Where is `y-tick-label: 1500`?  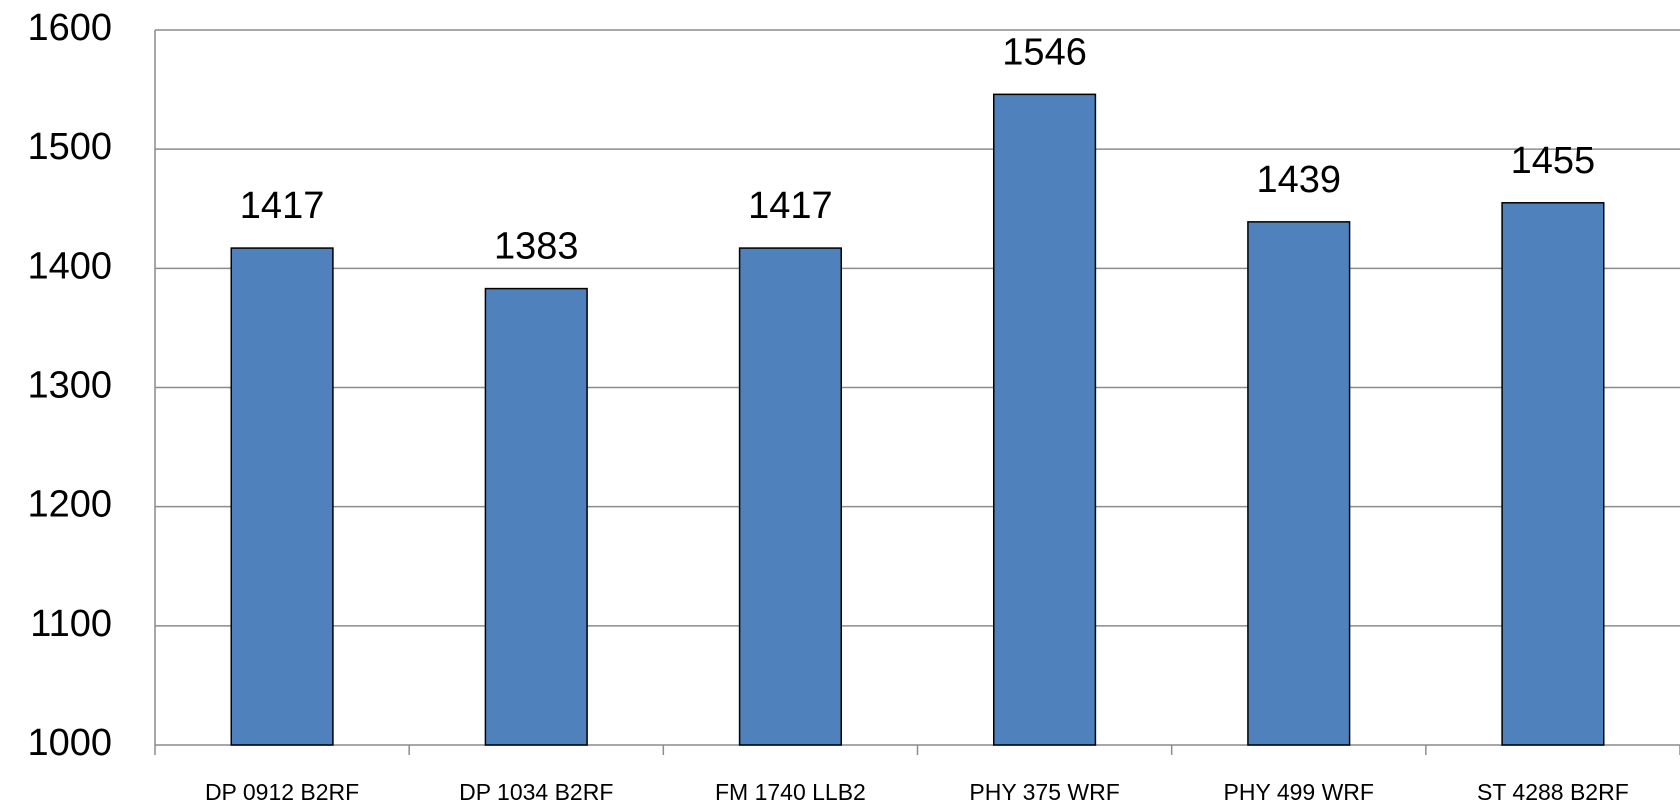 y-tick-label: 1500 is located at coordinates (69, 147).